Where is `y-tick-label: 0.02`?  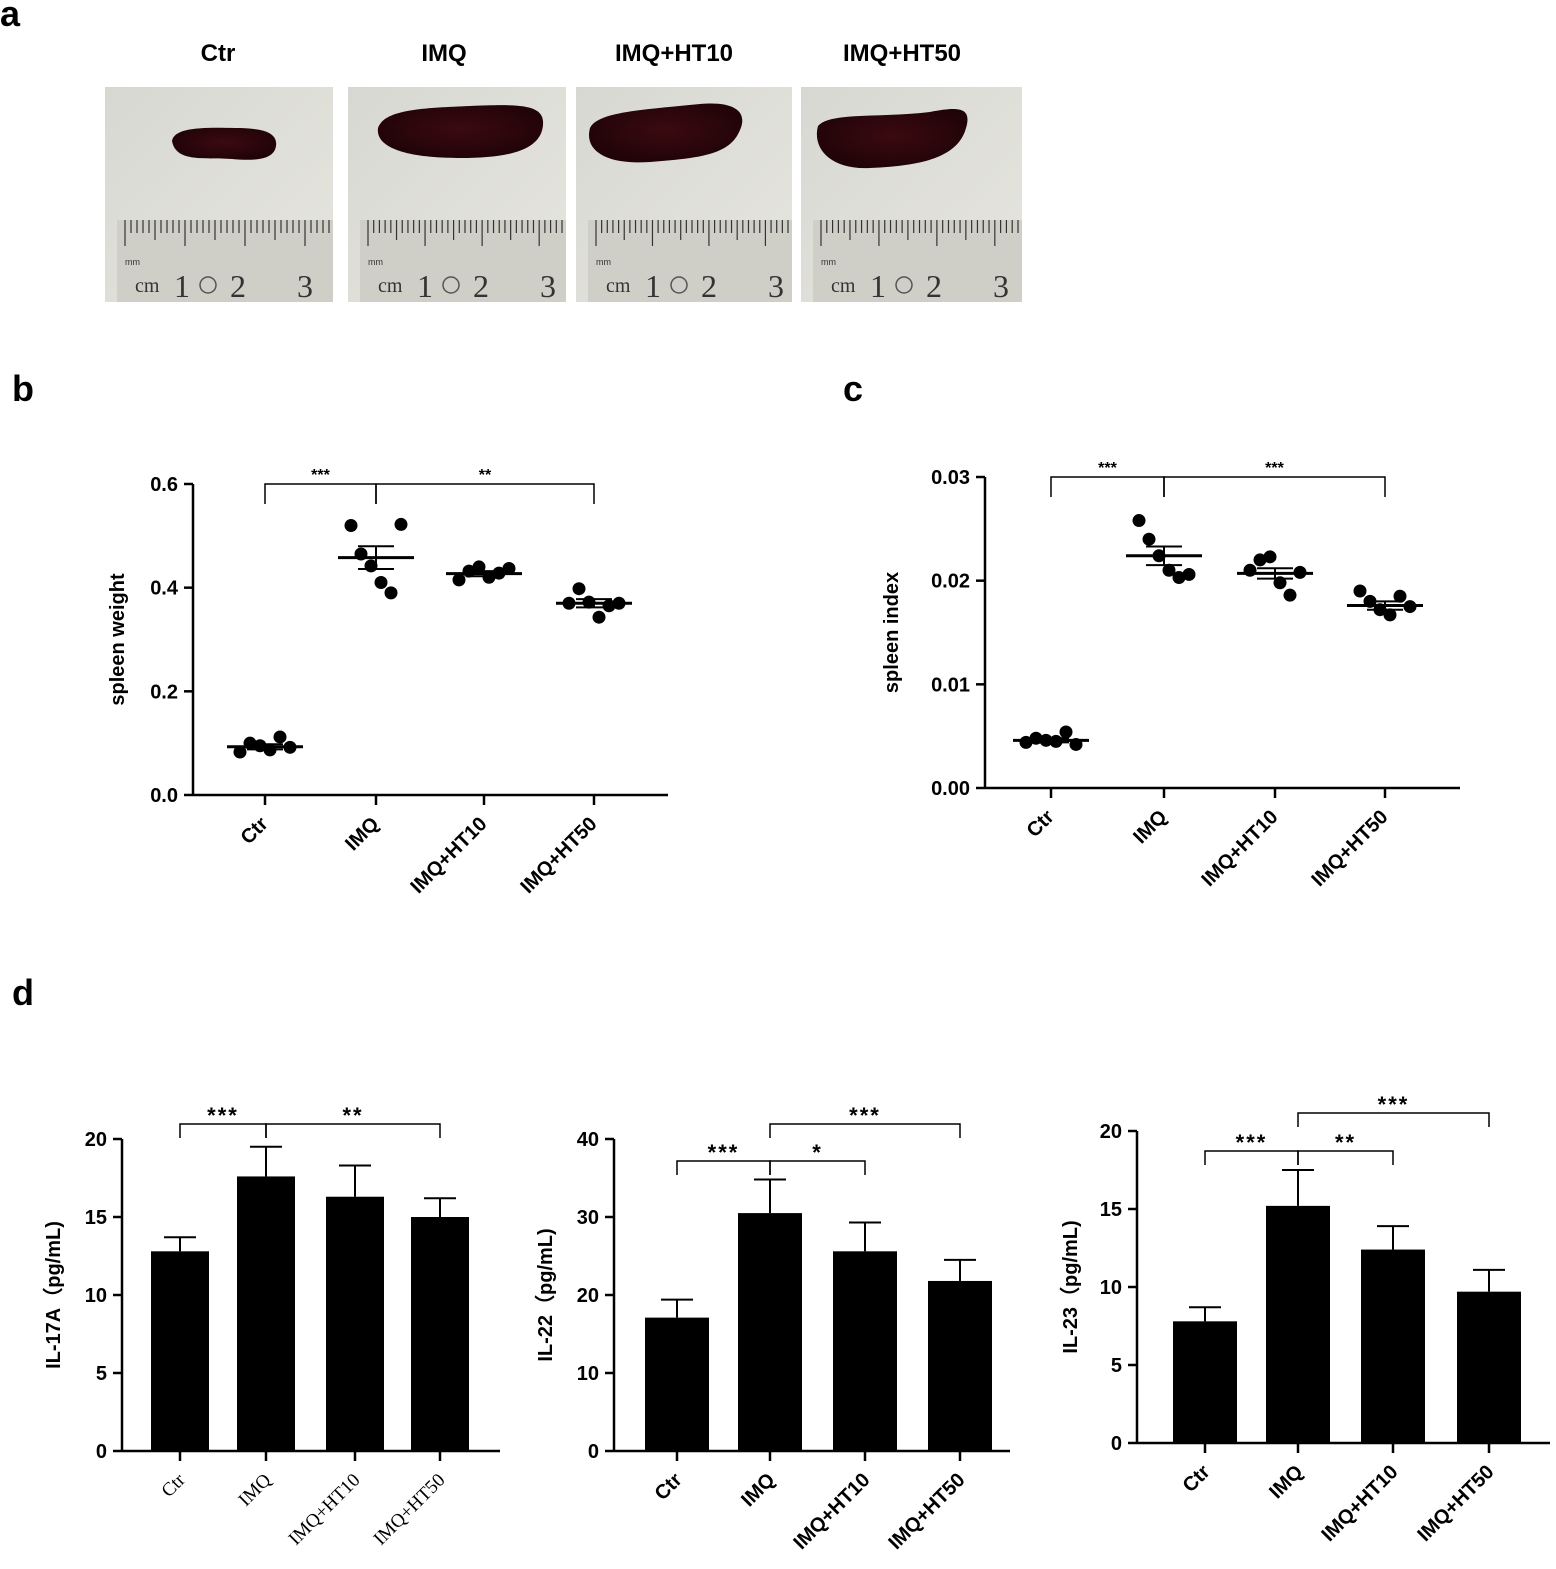
y-tick-label: 0.02 is located at coordinates (950, 582).